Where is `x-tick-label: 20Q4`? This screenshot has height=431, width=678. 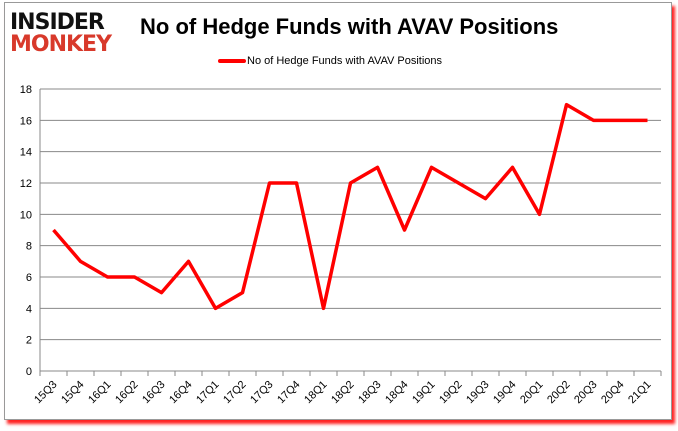
x-tick-label: 20Q4 is located at coordinates (613, 393).